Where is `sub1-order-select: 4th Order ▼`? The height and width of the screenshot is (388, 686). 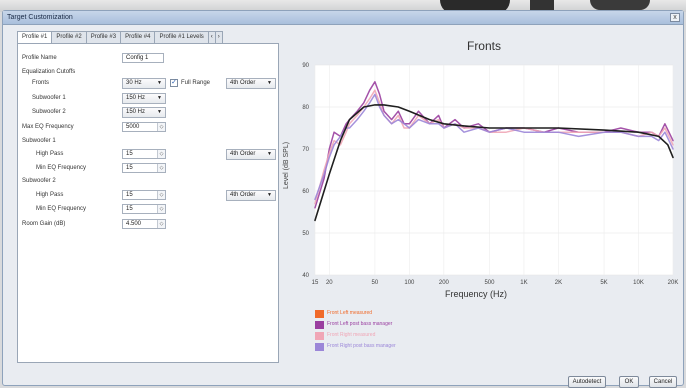 sub1-order-select: 4th Order ▼ is located at coordinates (251, 154).